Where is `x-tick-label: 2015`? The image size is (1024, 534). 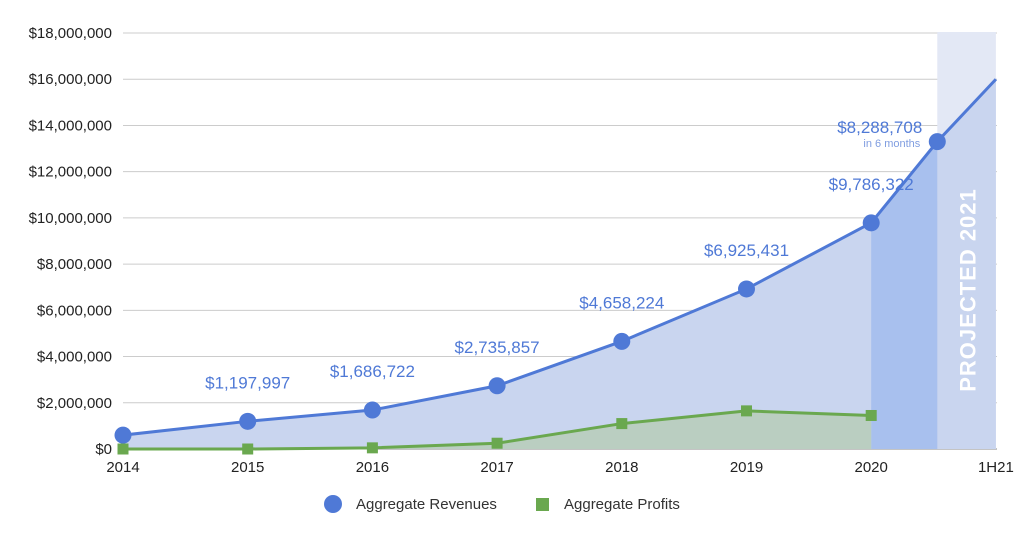 x-tick-label: 2015 is located at coordinates (247, 467).